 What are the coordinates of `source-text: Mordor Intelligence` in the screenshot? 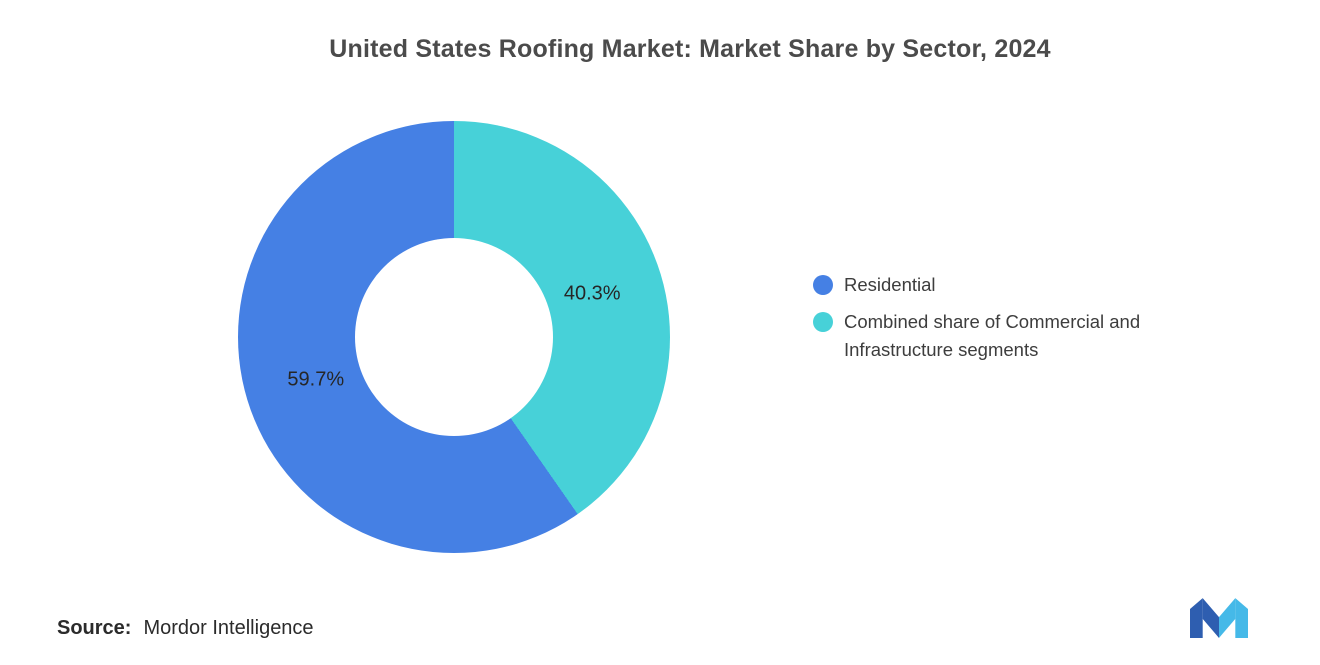 It's located at (228, 628).